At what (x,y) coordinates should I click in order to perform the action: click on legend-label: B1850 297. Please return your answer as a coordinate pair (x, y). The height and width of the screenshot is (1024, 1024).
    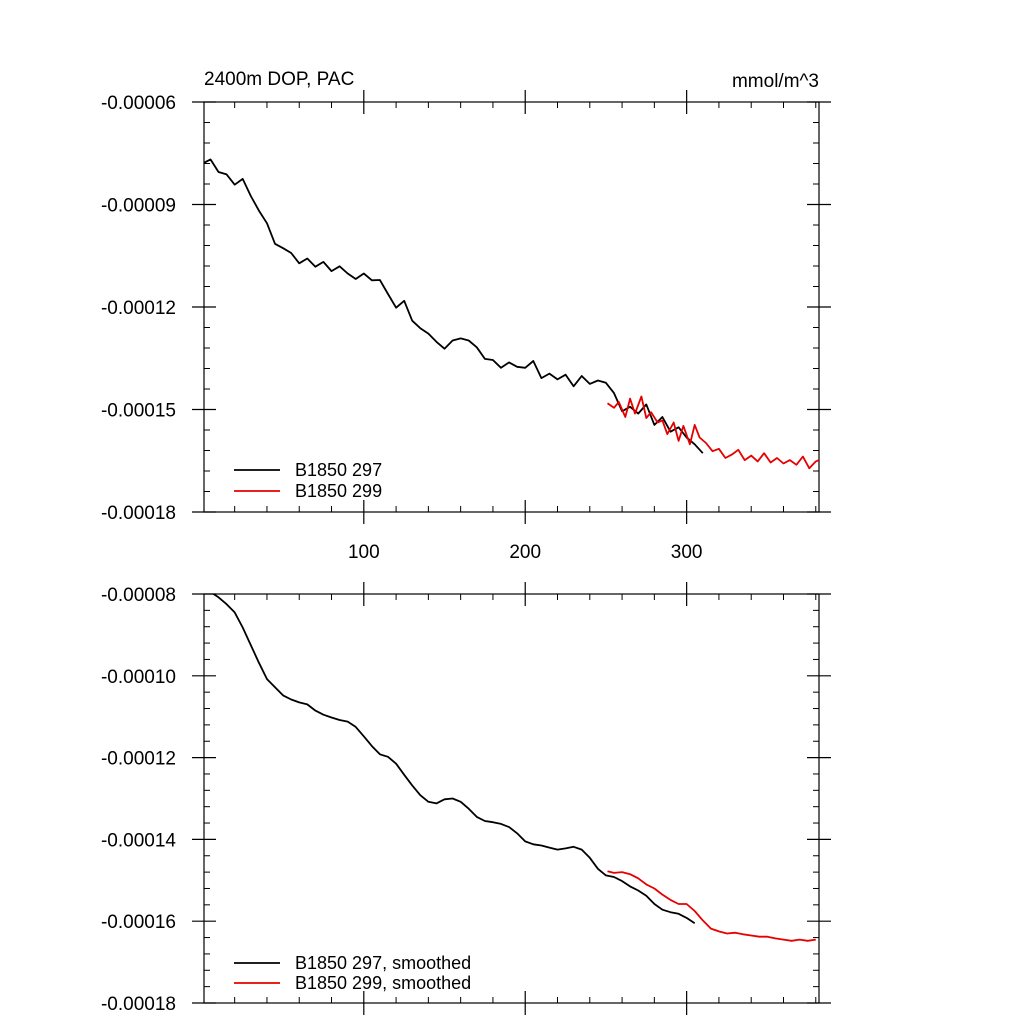
    Looking at the image, I should click on (338, 470).